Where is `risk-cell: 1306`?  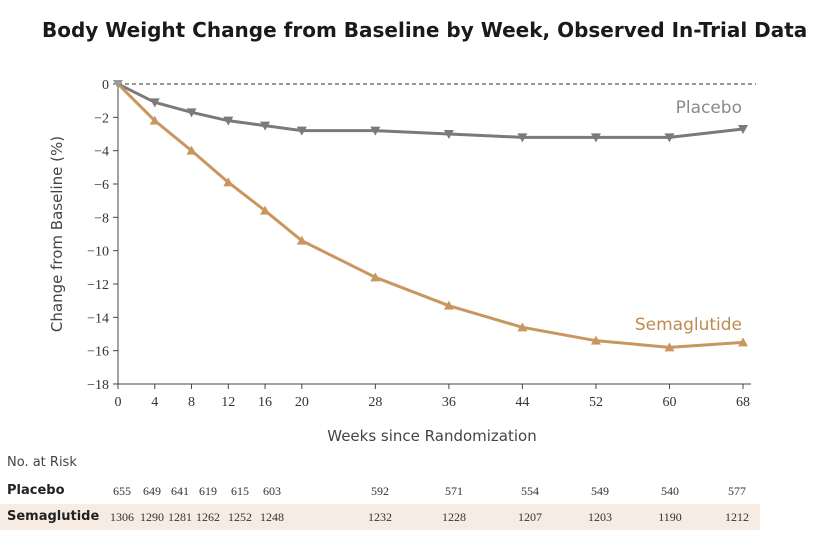
risk-cell: 1306 is located at coordinates (122, 517).